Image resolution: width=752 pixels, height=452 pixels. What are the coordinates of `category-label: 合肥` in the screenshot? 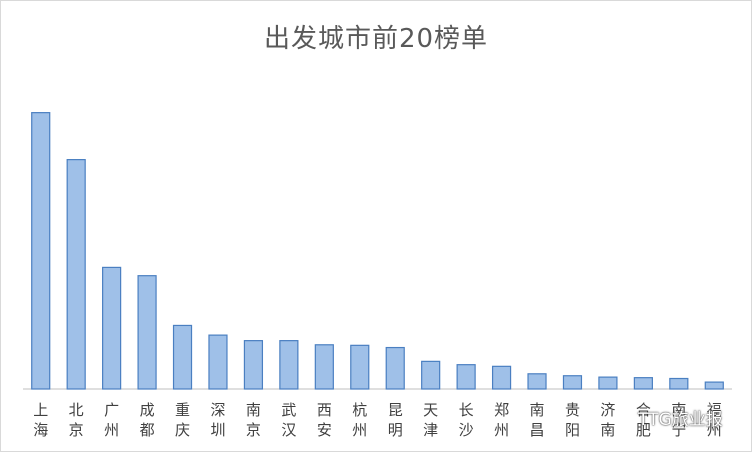 It's located at (643, 420).